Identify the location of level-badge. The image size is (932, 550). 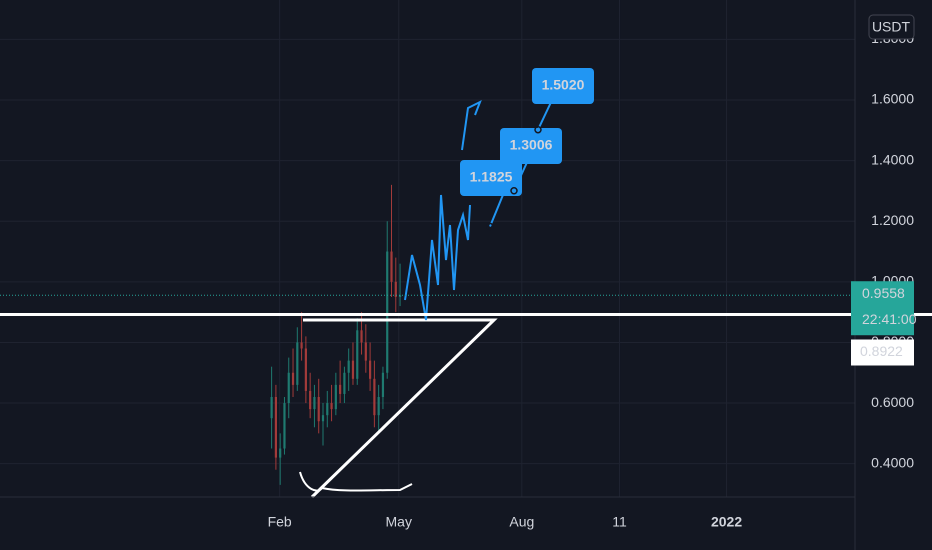
(882, 352).